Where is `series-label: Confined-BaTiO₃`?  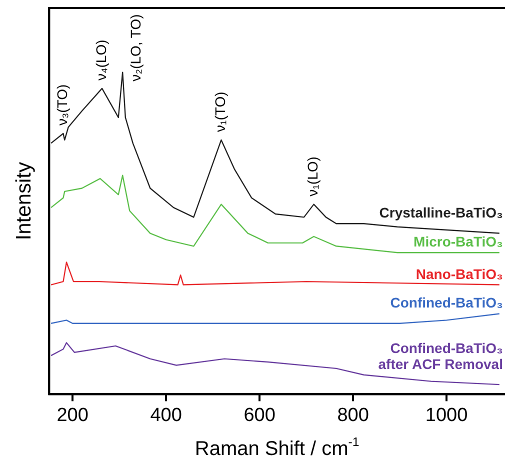
series-label: Confined-BaTiO₃ is located at coordinates (446, 302).